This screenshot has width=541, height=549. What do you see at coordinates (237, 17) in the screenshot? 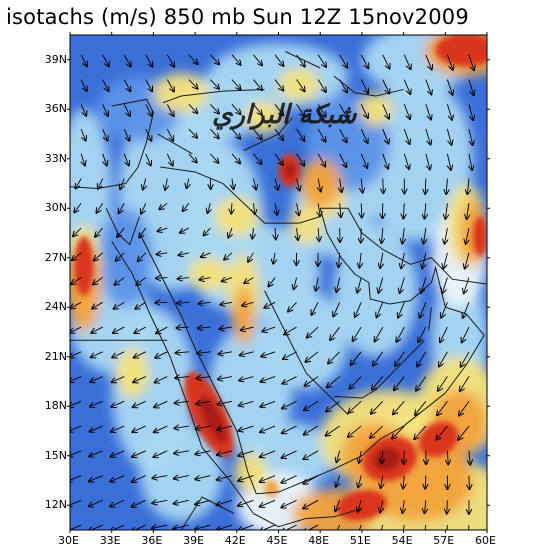
I see `map-title: isotachs (m/s) 850 mb Sun 12Z 15nov2009` at bounding box center [237, 17].